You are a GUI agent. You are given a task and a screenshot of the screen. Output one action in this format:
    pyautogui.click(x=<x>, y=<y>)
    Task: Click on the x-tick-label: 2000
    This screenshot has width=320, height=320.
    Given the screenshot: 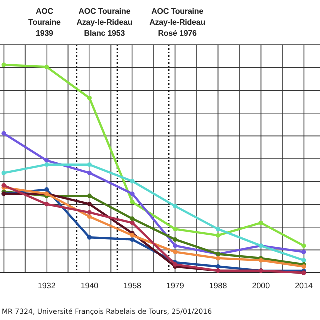 What is the action you would take?
    pyautogui.click(x=261, y=286)
    